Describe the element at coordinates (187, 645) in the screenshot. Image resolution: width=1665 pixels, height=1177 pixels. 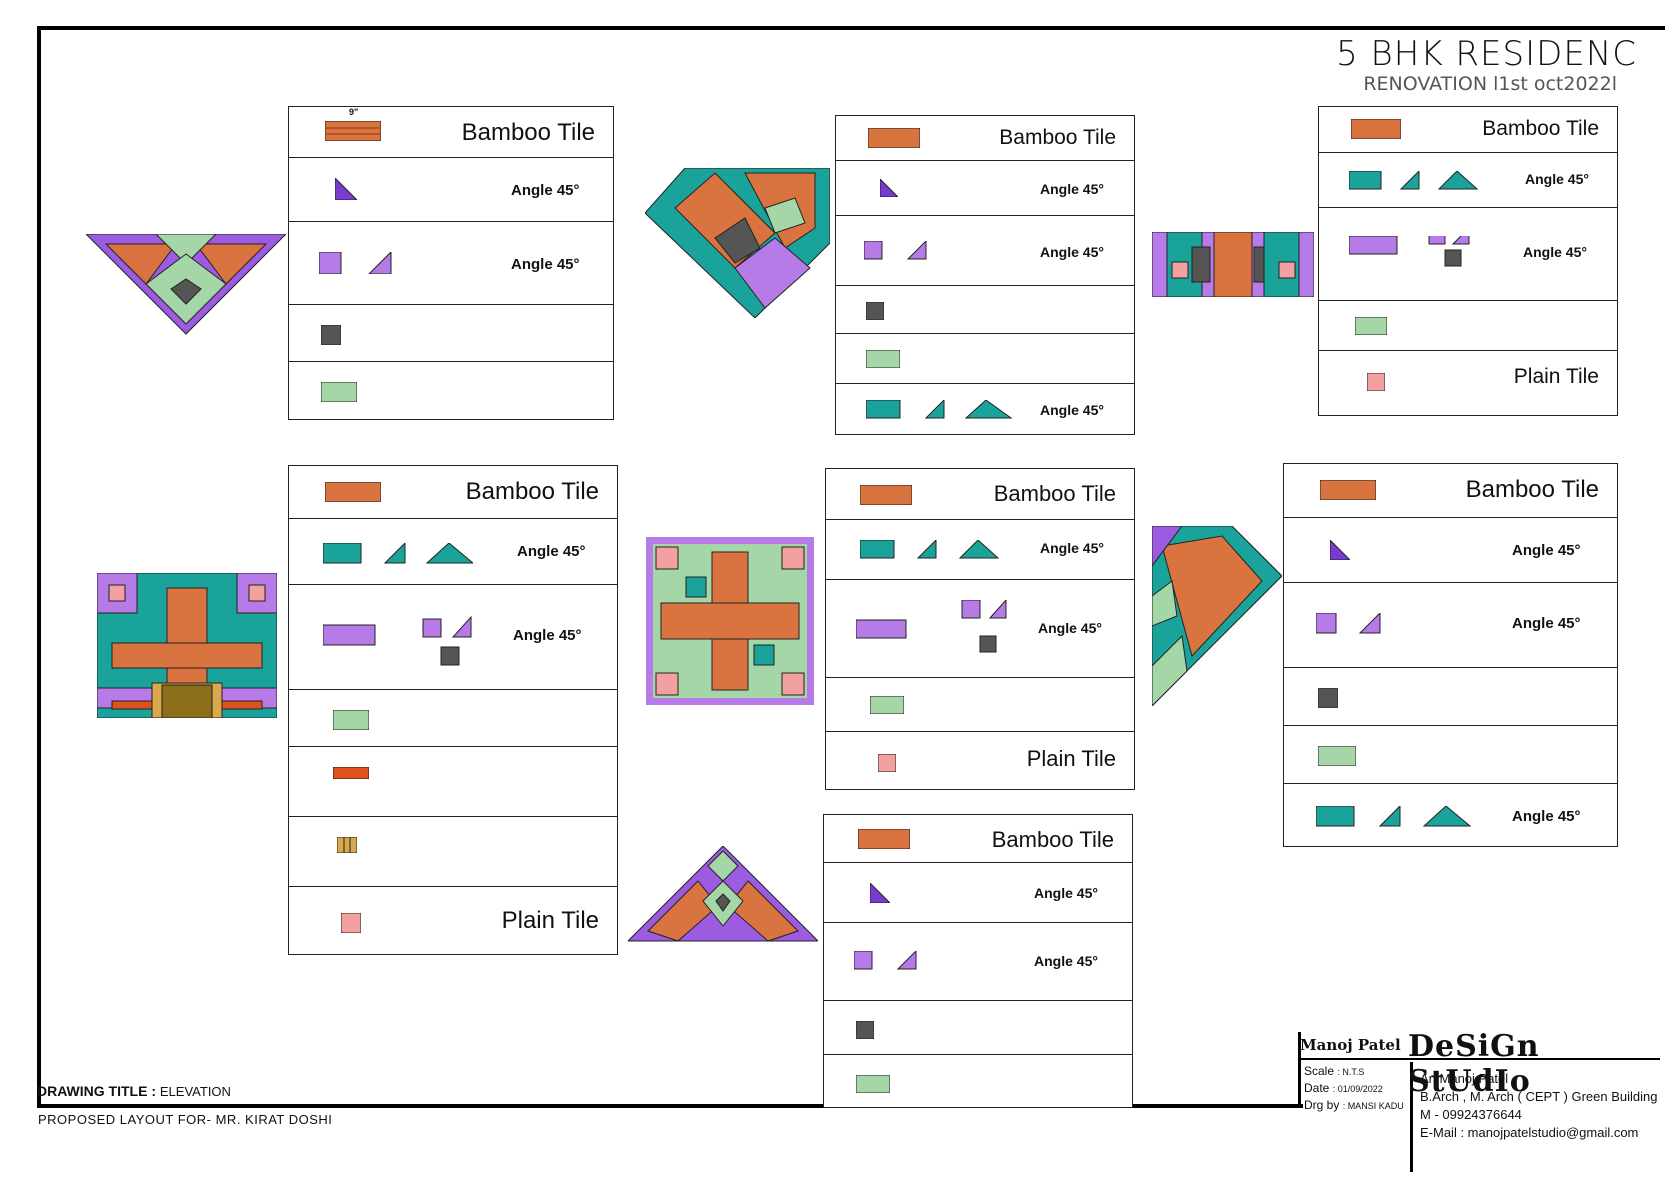
I see `tile-pattern-square-mid-left` at that location.